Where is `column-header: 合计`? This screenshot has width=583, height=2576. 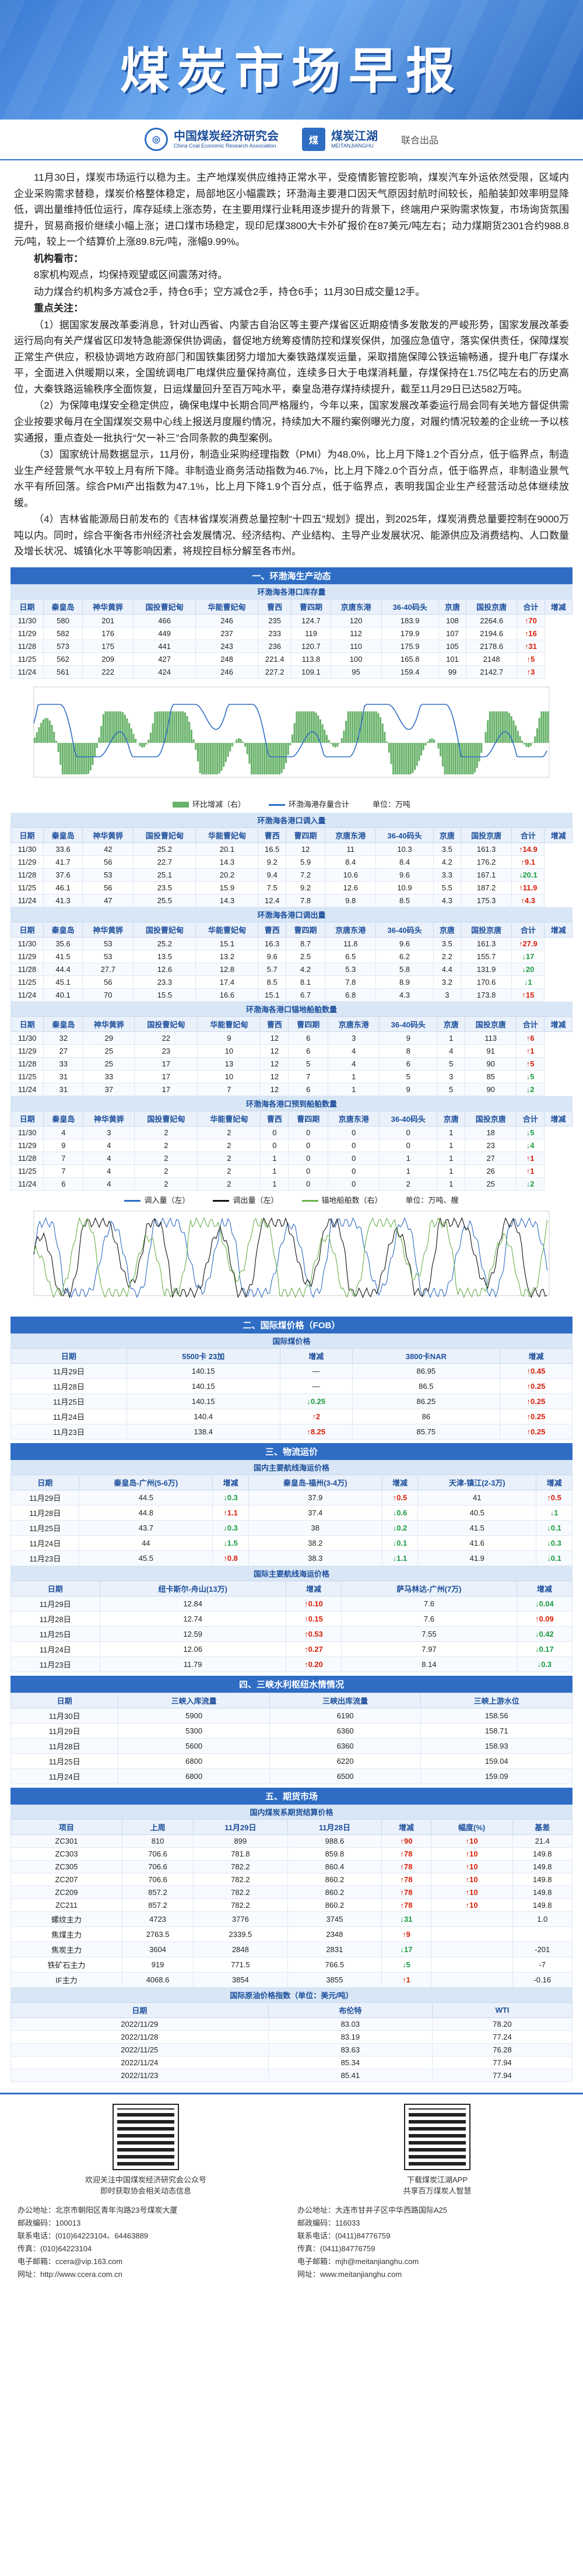 column-header: 合计 is located at coordinates (531, 606).